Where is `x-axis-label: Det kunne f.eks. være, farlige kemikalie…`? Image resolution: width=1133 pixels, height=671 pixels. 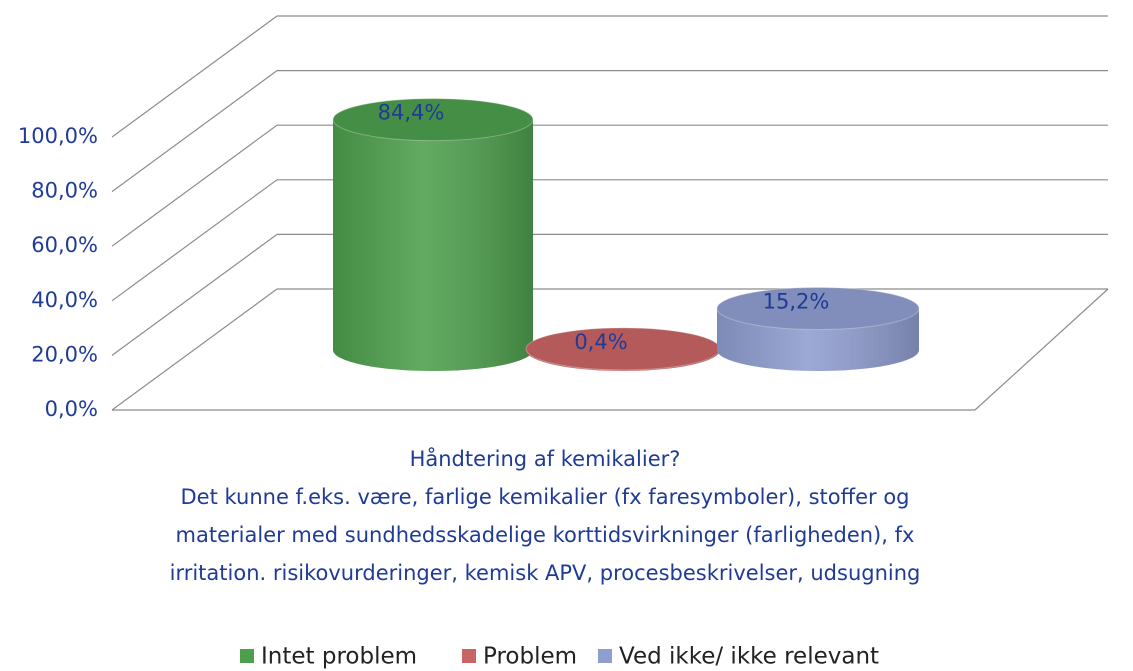 x-axis-label: Det kunne f.eks. være, farlige kemikalie… is located at coordinates (545, 497).